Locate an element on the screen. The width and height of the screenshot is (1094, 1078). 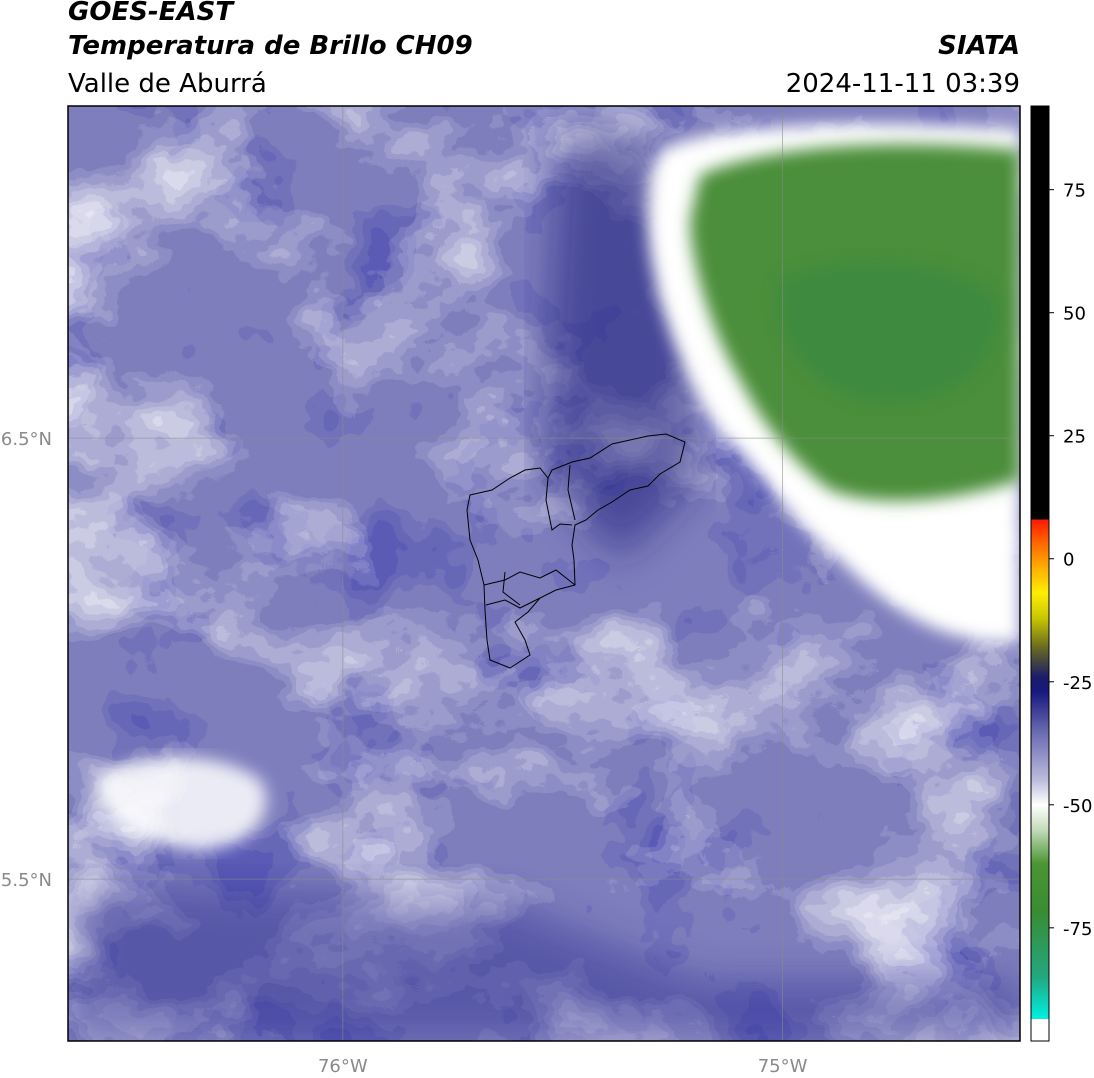
colorbar-tick-label: -50 is located at coordinates (1077, 806).